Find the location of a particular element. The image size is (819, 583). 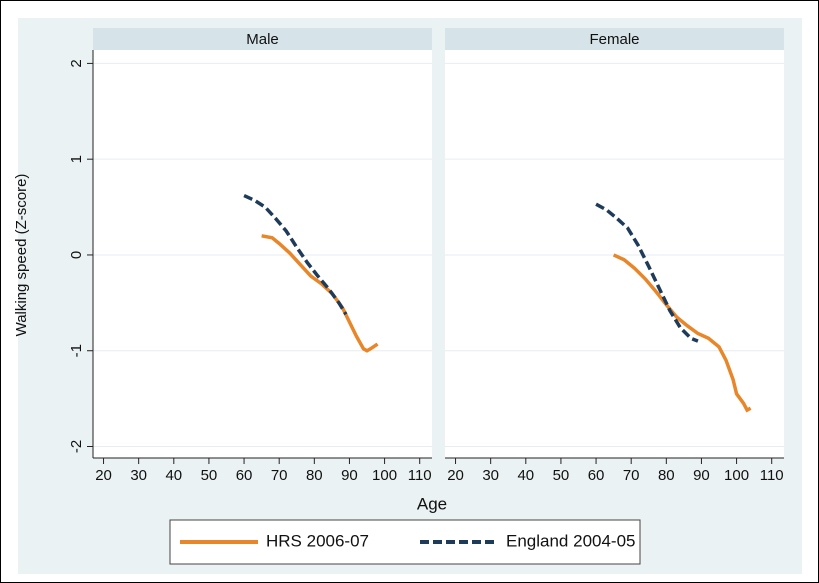

legend-label: HRS 2006-07 is located at coordinates (317, 540).